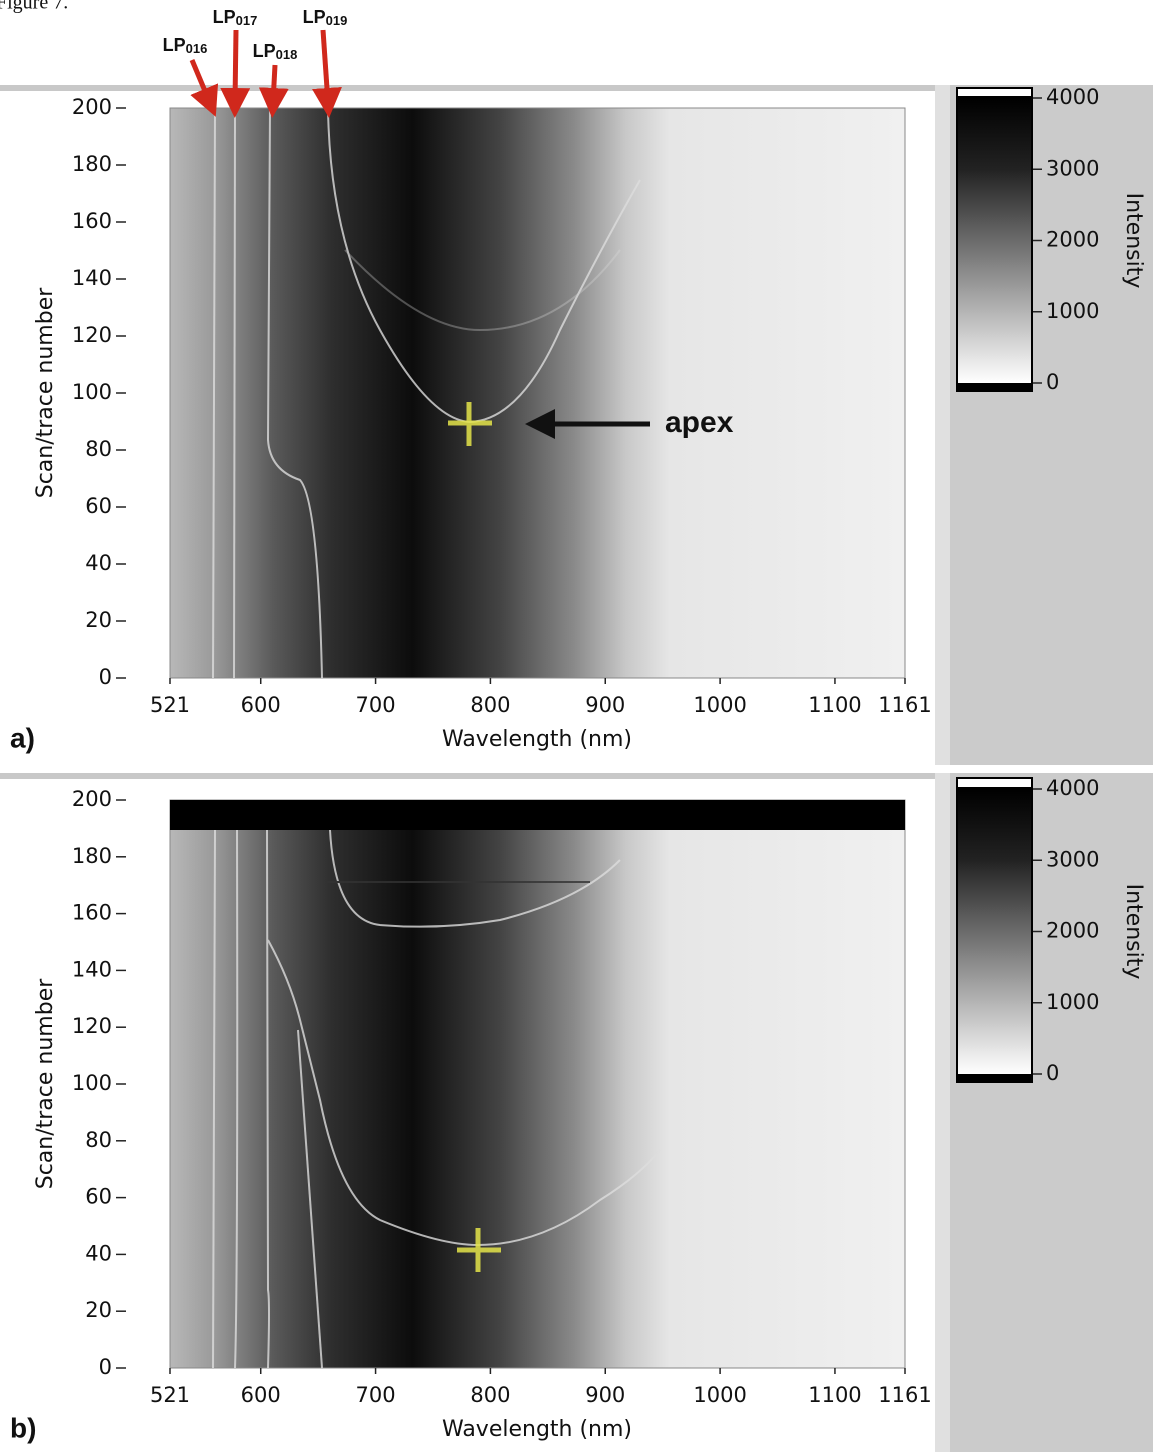 Image resolution: width=1153 pixels, height=1452 pixels. I want to click on marker-subscript: 017, so click(247, 20).